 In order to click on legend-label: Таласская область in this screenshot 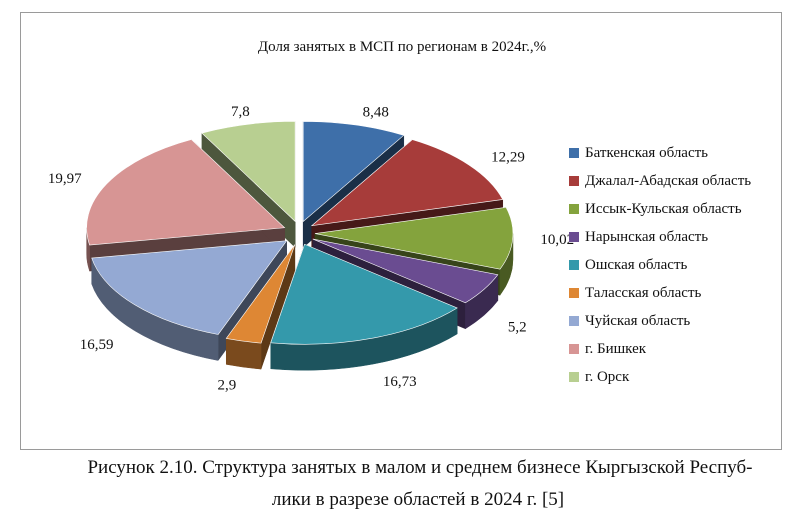, I will do `click(643, 292)`.